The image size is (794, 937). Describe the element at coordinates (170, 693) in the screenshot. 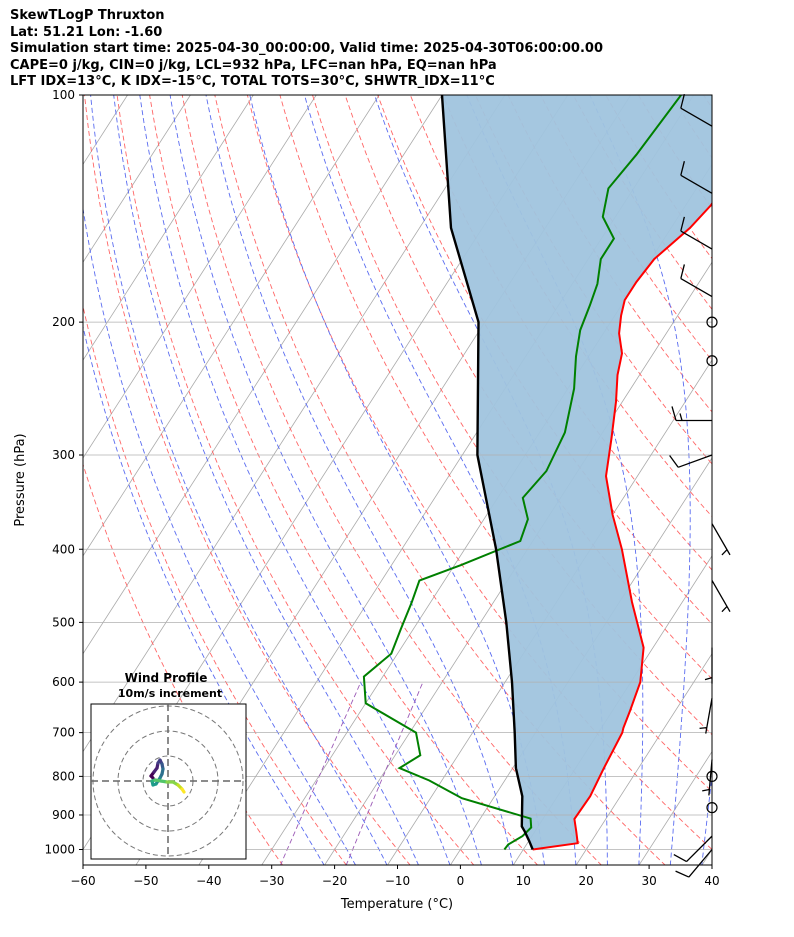

I see `inset-subtitle: 10m/s increment` at that location.